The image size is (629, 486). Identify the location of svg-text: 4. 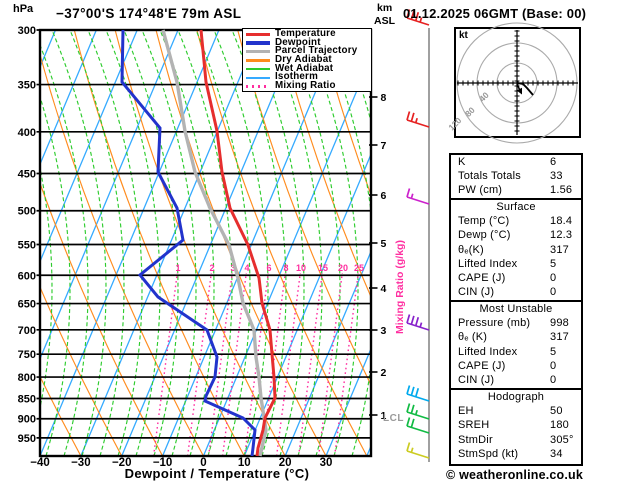
(384, 289).